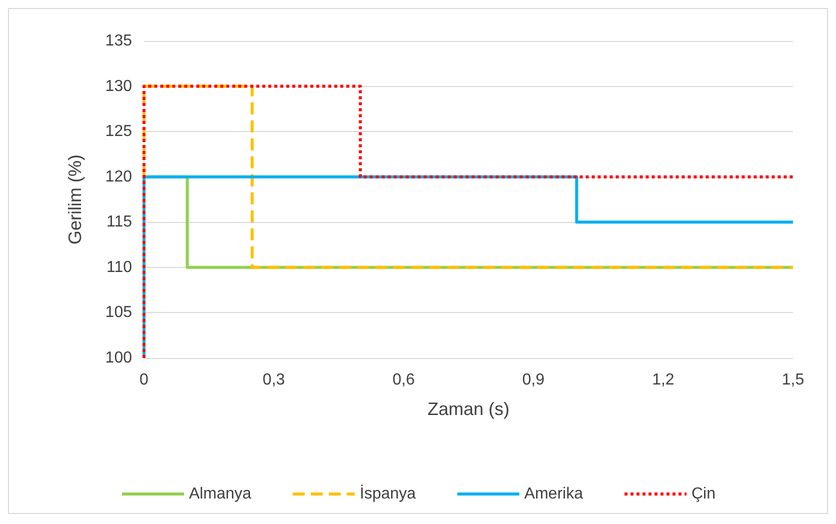 Image resolution: width=836 pixels, height=524 pixels. I want to click on y-tick-label: 120, so click(118, 177).